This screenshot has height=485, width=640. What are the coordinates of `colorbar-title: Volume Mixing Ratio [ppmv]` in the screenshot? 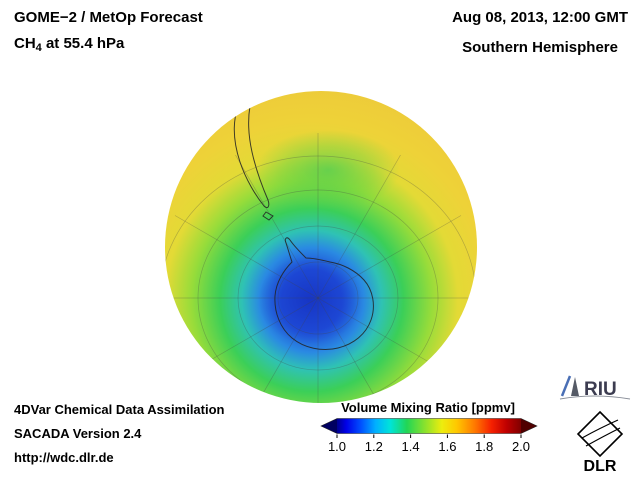 It's located at (428, 407).